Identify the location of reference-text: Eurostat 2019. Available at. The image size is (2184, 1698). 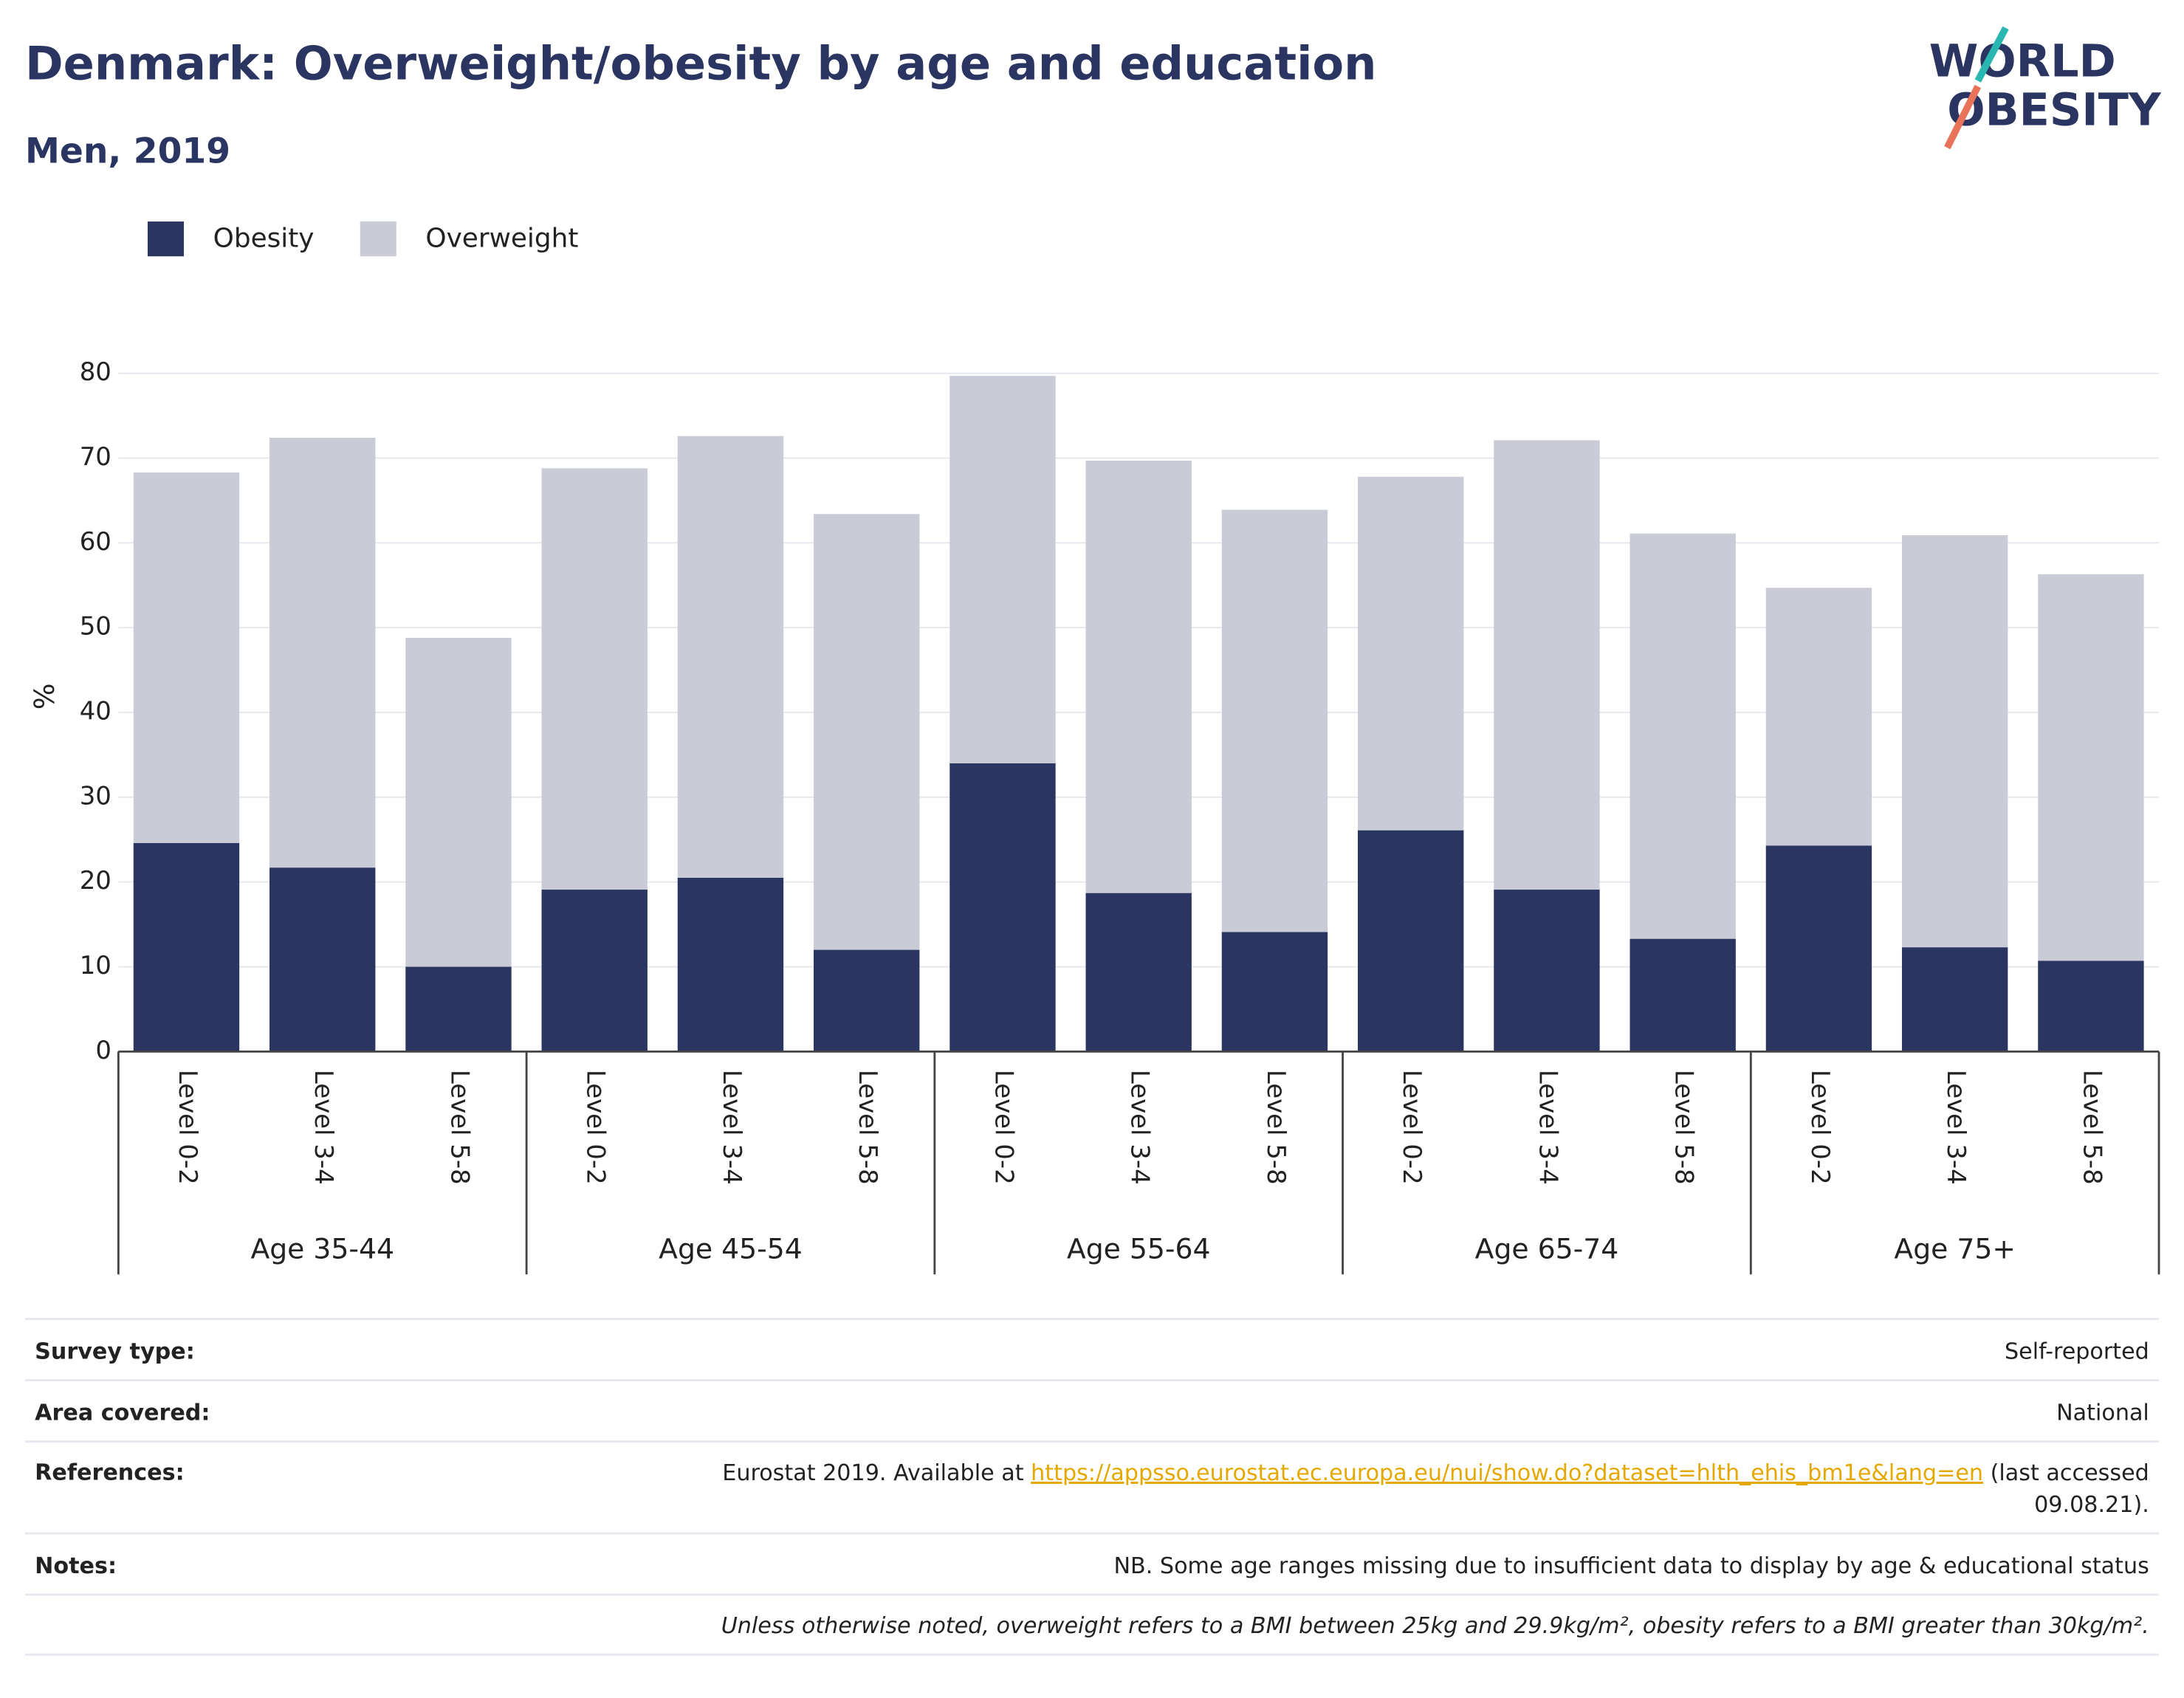
(876, 1473).